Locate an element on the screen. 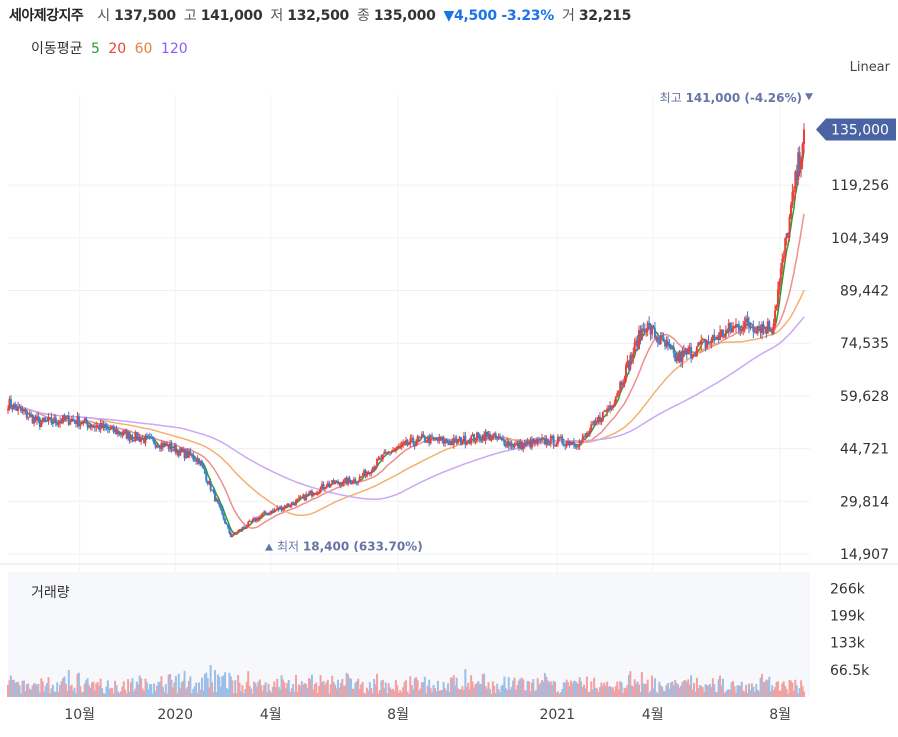 The height and width of the screenshot is (737, 898). ma20-legend: 20 is located at coordinates (117, 49).